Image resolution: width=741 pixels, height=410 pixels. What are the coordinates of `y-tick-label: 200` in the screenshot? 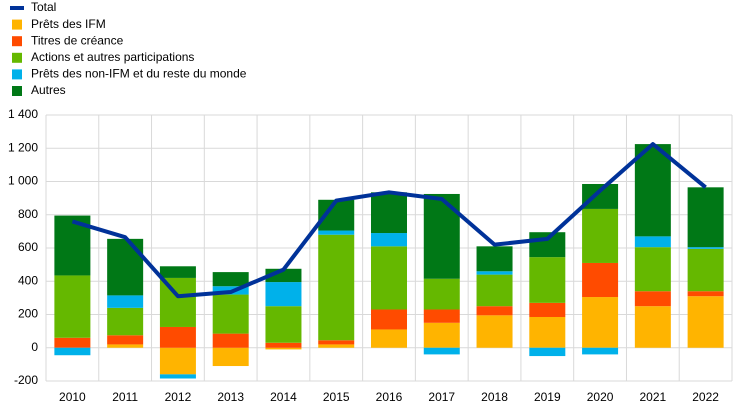 It's located at (28, 314).